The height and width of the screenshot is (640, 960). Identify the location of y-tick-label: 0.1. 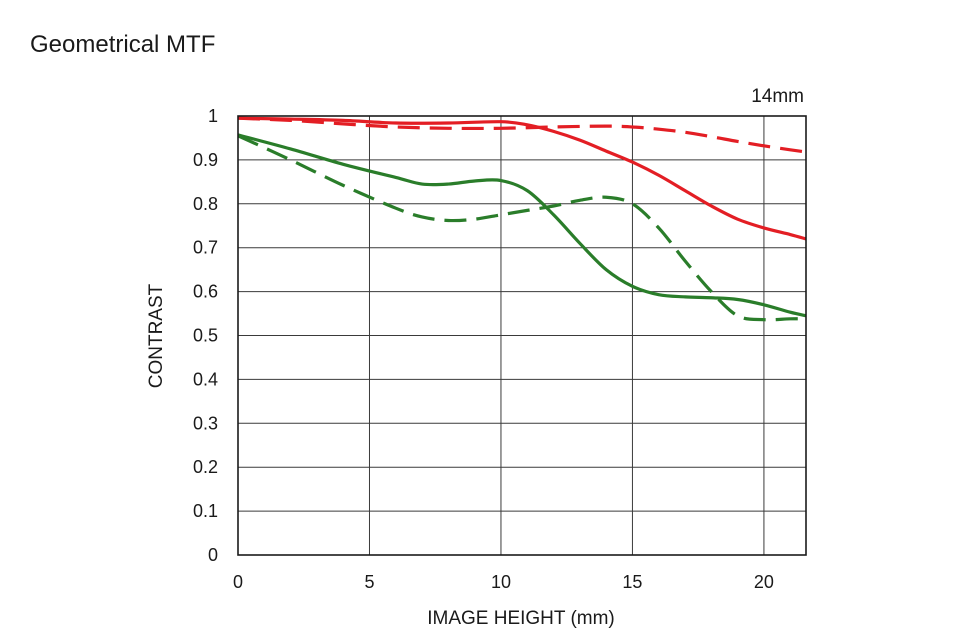
(205, 511).